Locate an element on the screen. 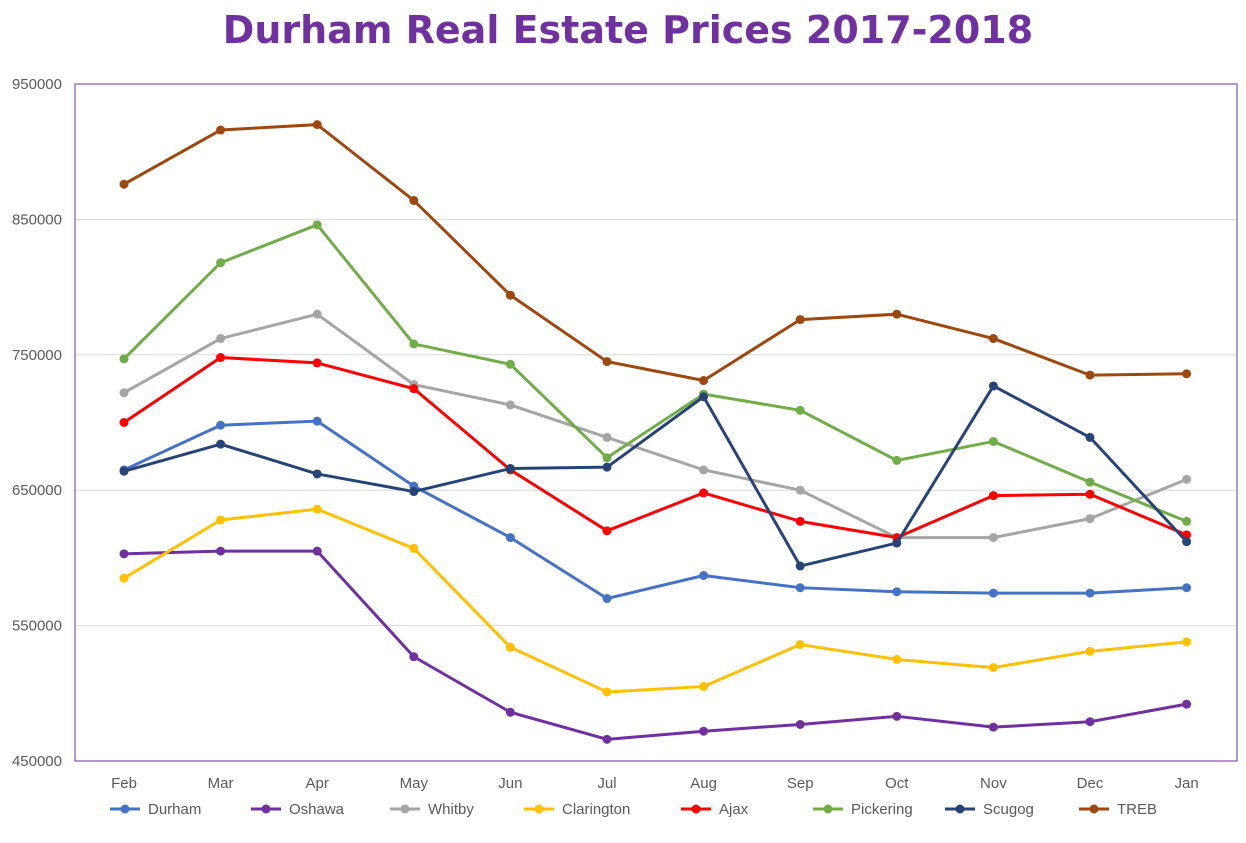  legend-label: Oshawa is located at coordinates (317, 809).